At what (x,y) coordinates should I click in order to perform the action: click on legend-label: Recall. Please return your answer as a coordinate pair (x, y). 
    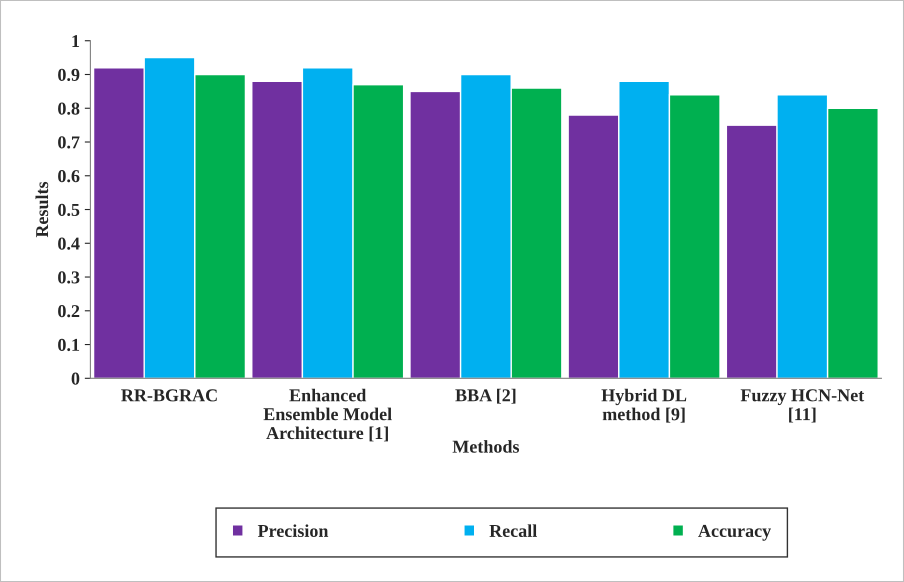
    Looking at the image, I should click on (513, 531).